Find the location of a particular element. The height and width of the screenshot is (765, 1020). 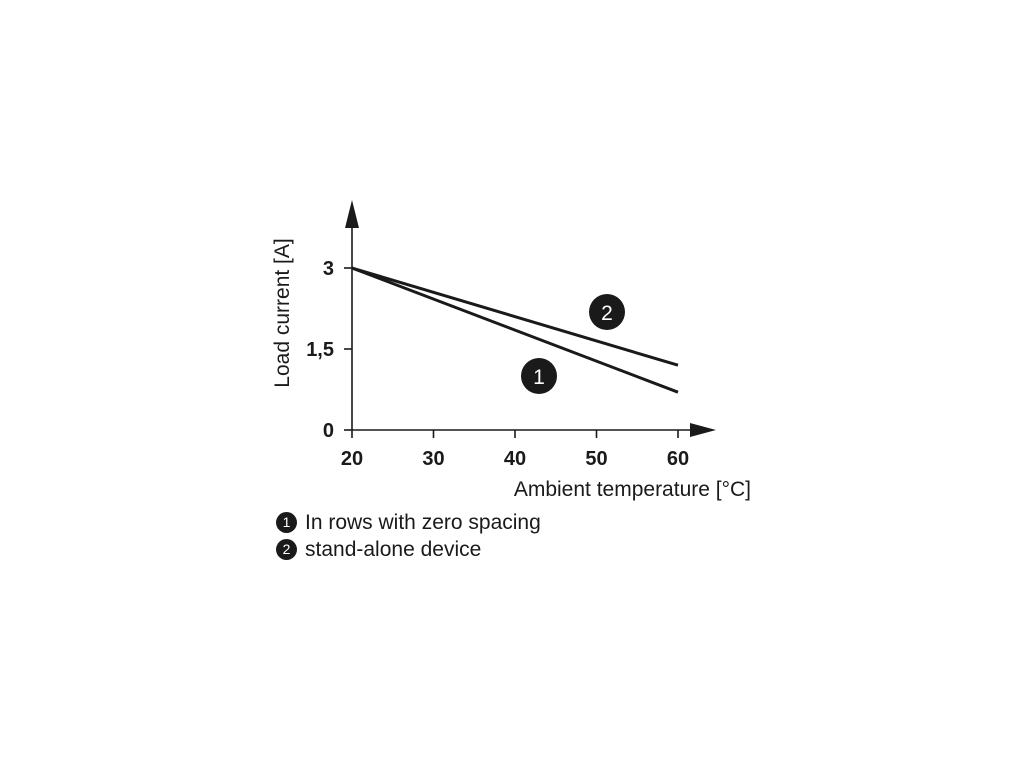

y-tick-label: 1,5 is located at coordinates (320, 350).